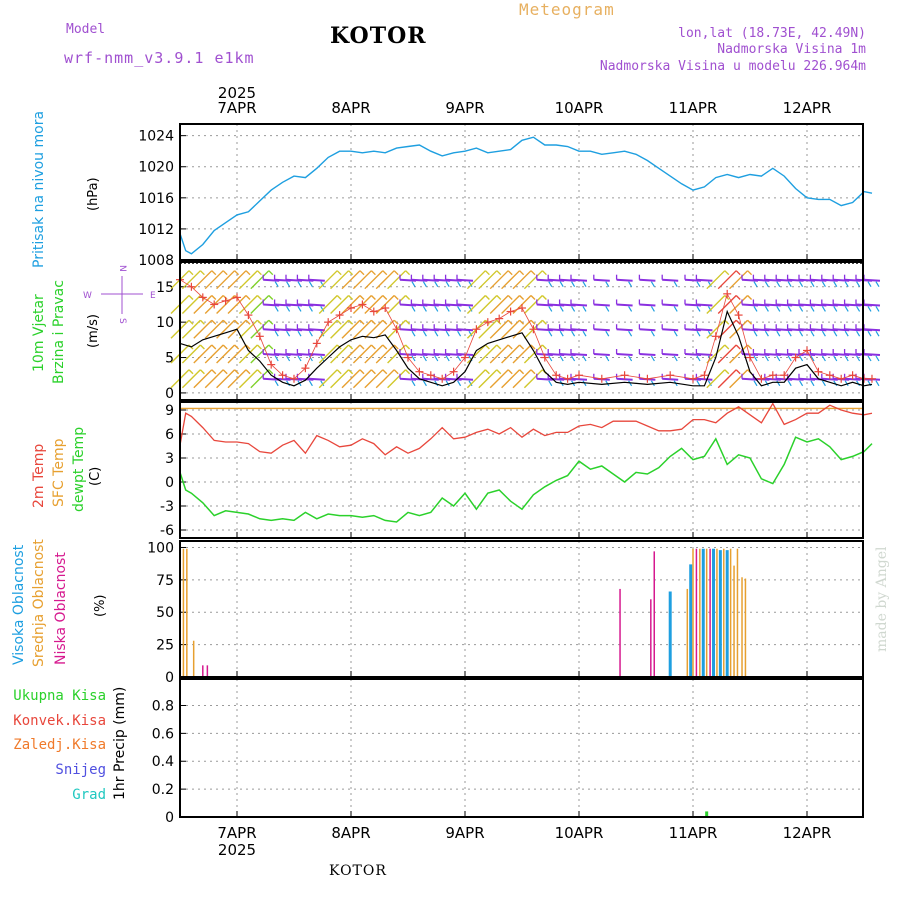 The height and width of the screenshot is (900, 900). What do you see at coordinates (521, 470) in the screenshot?
I see `temp-frame` at bounding box center [521, 470].